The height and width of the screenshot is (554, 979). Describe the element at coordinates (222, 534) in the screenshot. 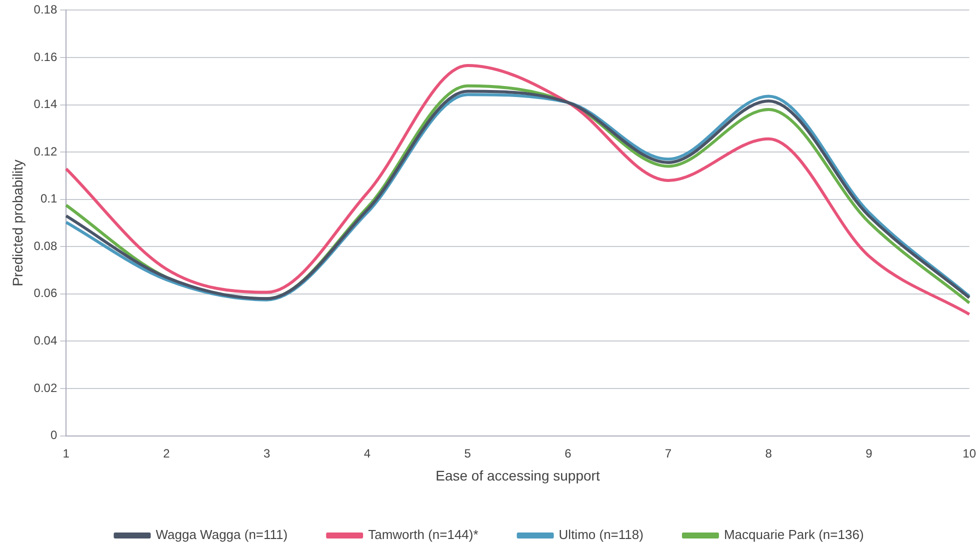

I see `legend-label: Wagga Wagga (n=111)` at that location.